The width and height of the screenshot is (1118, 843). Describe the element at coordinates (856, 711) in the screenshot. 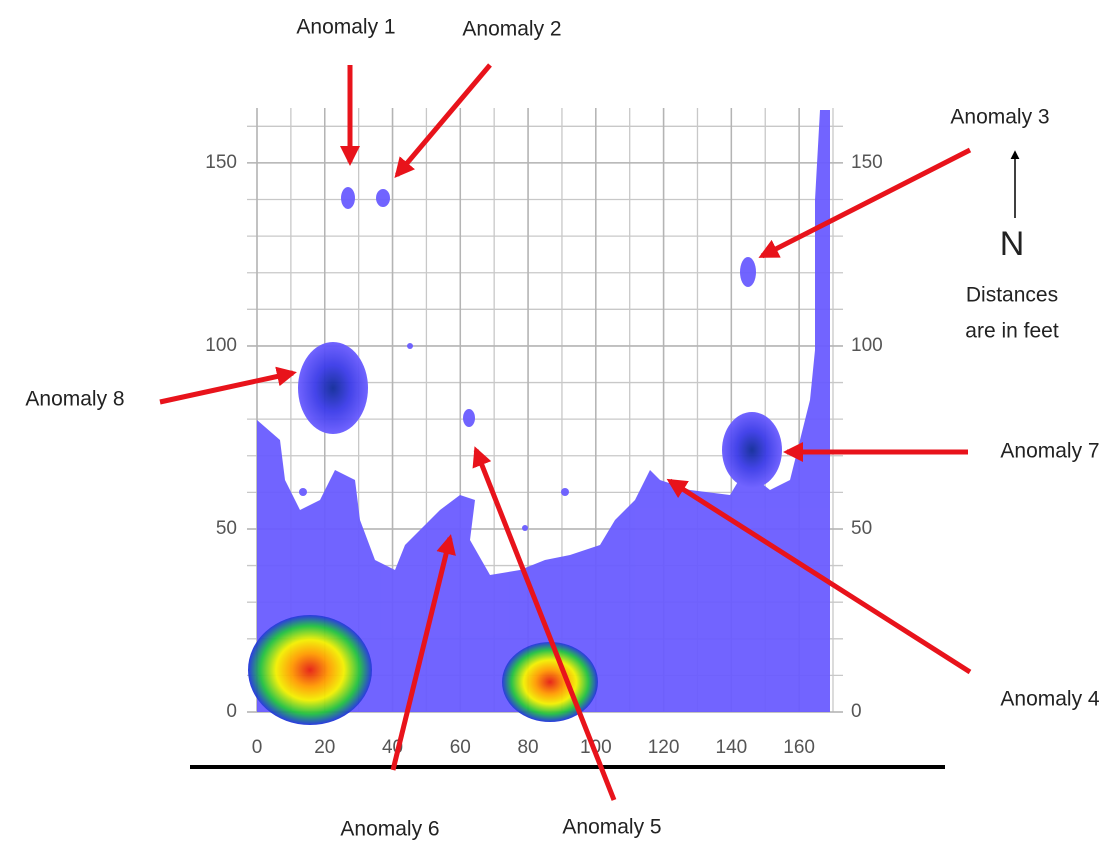

I see `y-tick-label-right: 0` at that location.